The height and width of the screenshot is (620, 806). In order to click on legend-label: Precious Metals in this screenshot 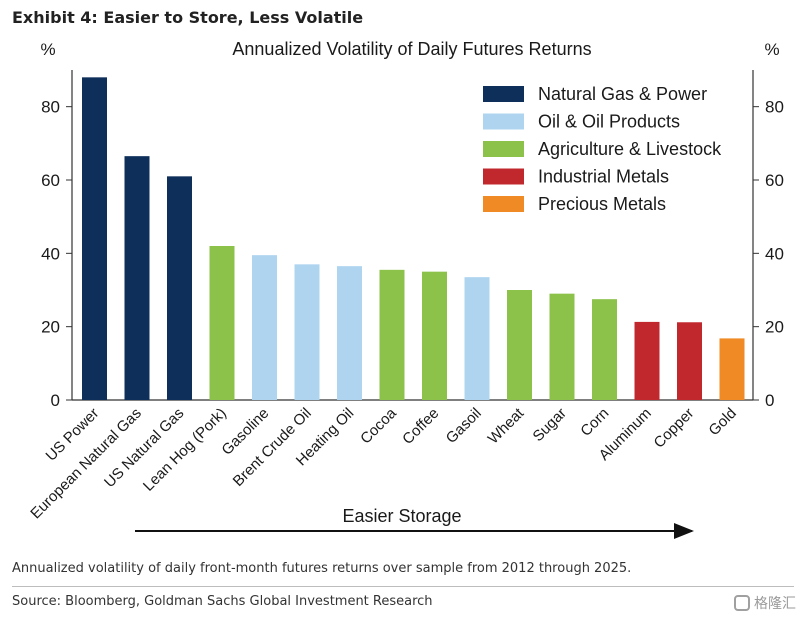, I will do `click(602, 204)`.